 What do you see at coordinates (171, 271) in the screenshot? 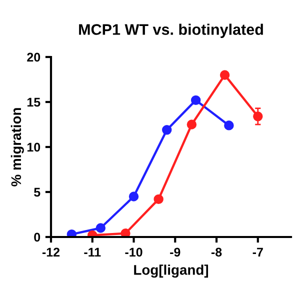
I see `x-axis-title: Log[ligand]` at bounding box center [171, 271].